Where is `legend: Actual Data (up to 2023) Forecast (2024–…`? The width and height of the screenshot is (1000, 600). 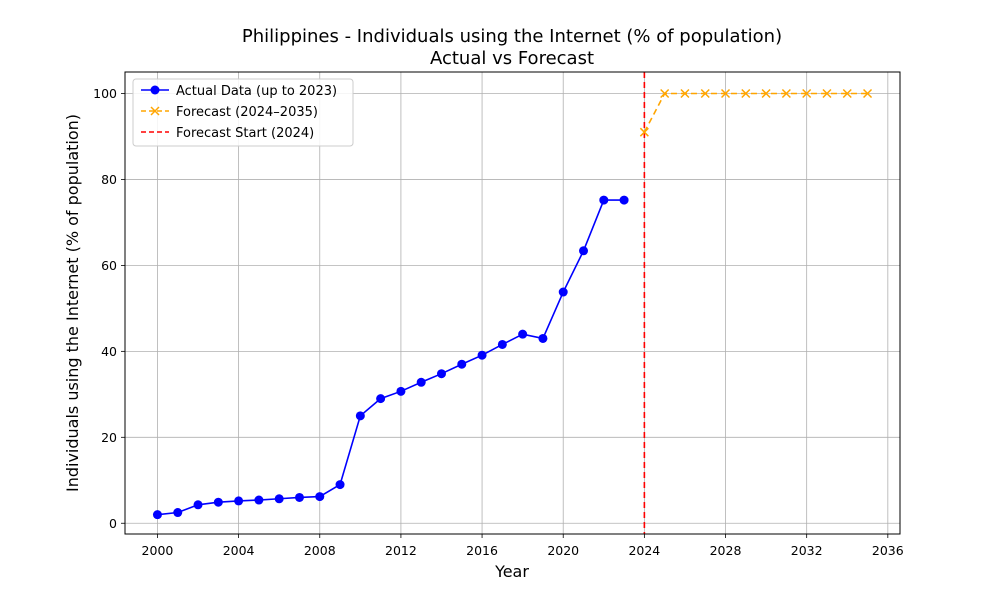
legend: Actual Data (up to 2023) Forecast (2024–… is located at coordinates (243, 112).